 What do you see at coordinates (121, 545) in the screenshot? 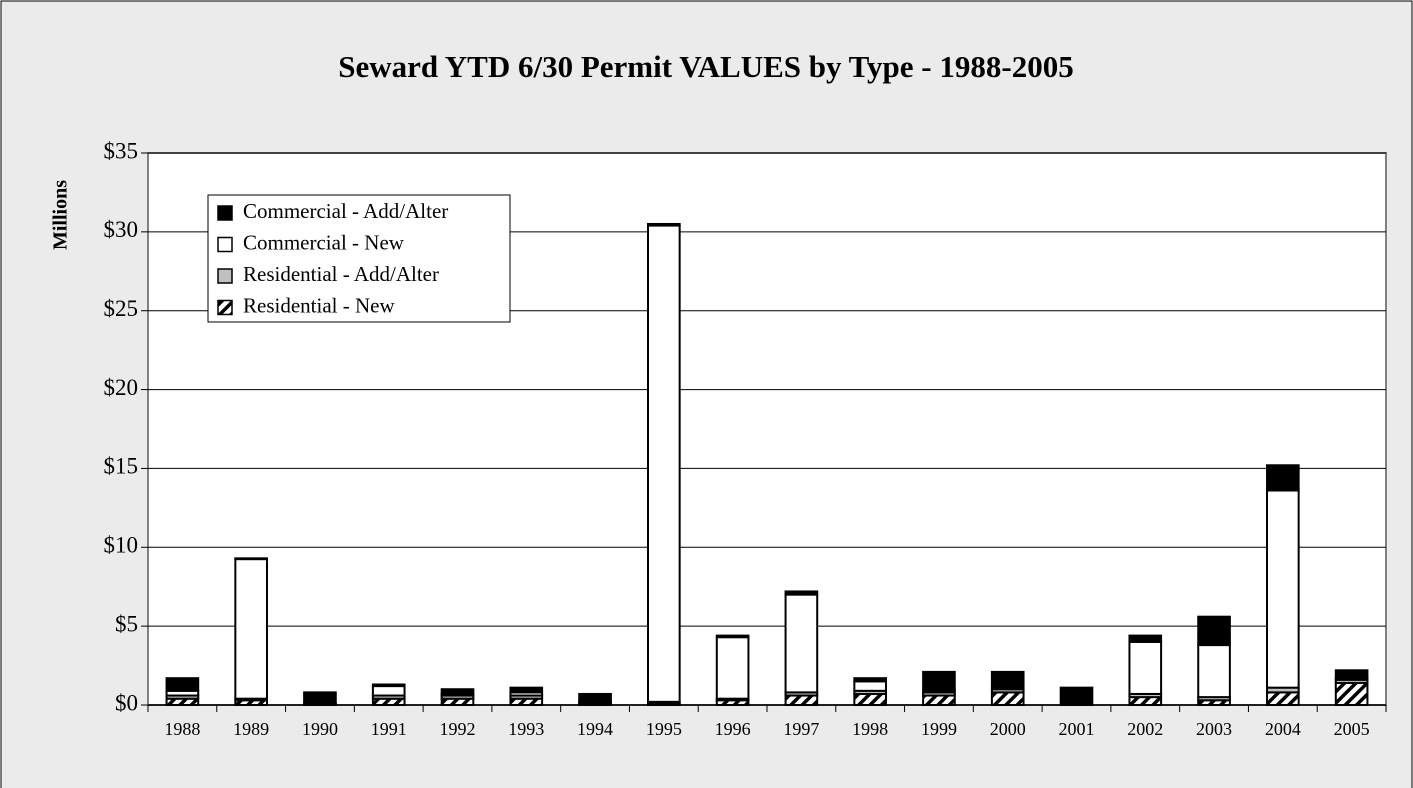
I see `y-tick-label: $10` at bounding box center [121, 545].